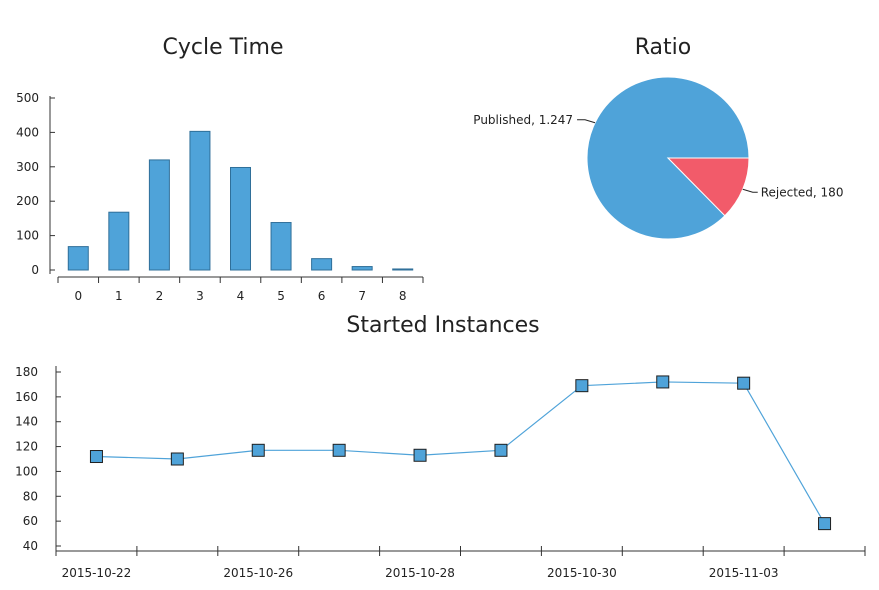 The image size is (879, 590). I want to click on bar-x-tick-label: 2, so click(160, 296).